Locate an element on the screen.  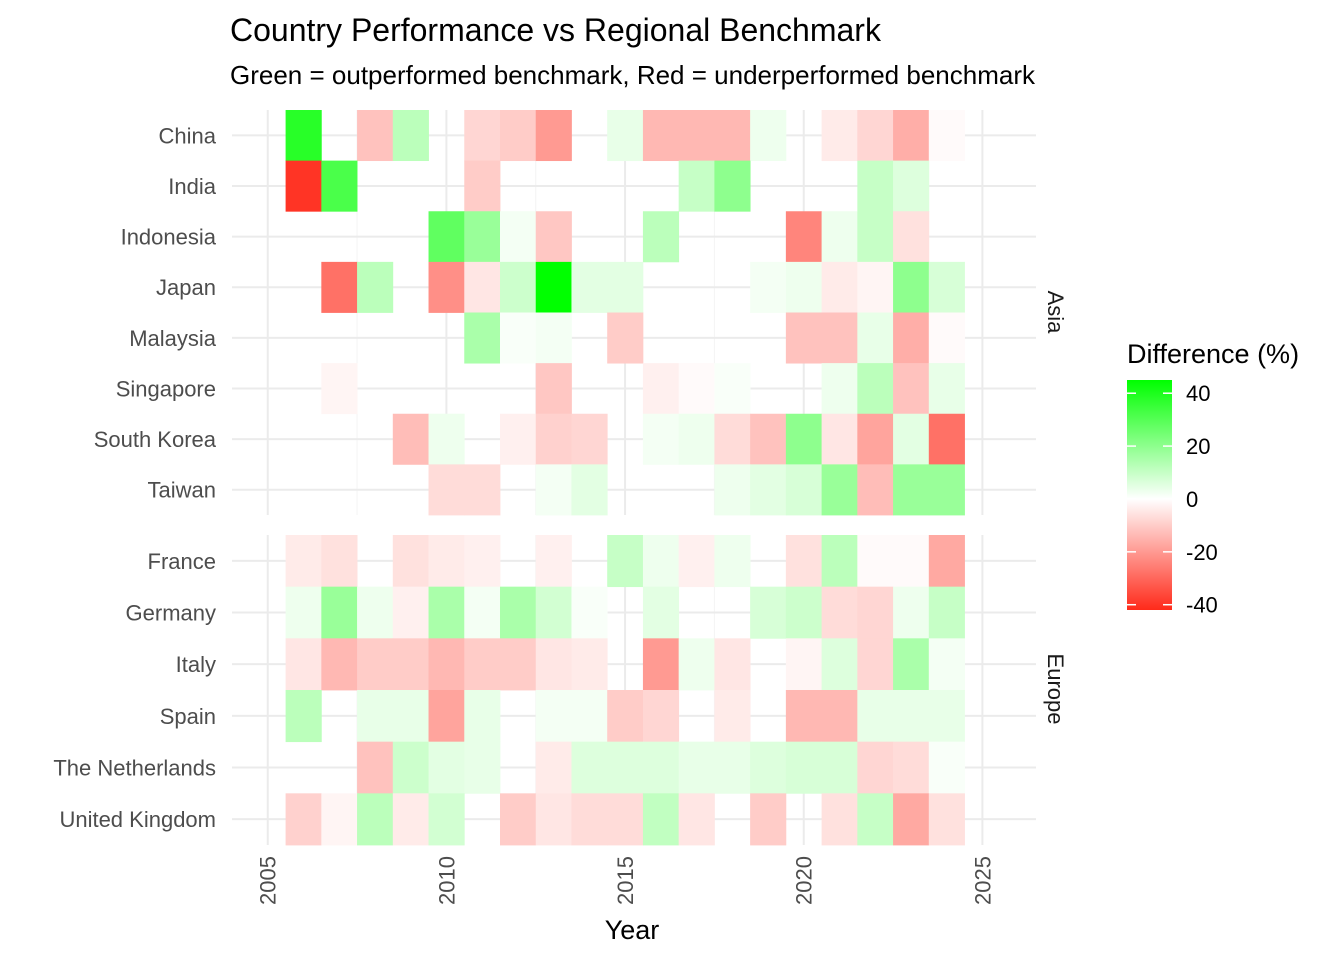
facet-strip-label: Asia is located at coordinates (1055, 313).